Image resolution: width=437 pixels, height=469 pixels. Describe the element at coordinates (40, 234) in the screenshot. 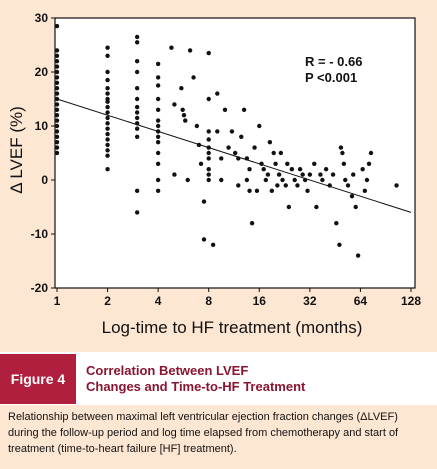

I see `y-tick-label: -10` at that location.